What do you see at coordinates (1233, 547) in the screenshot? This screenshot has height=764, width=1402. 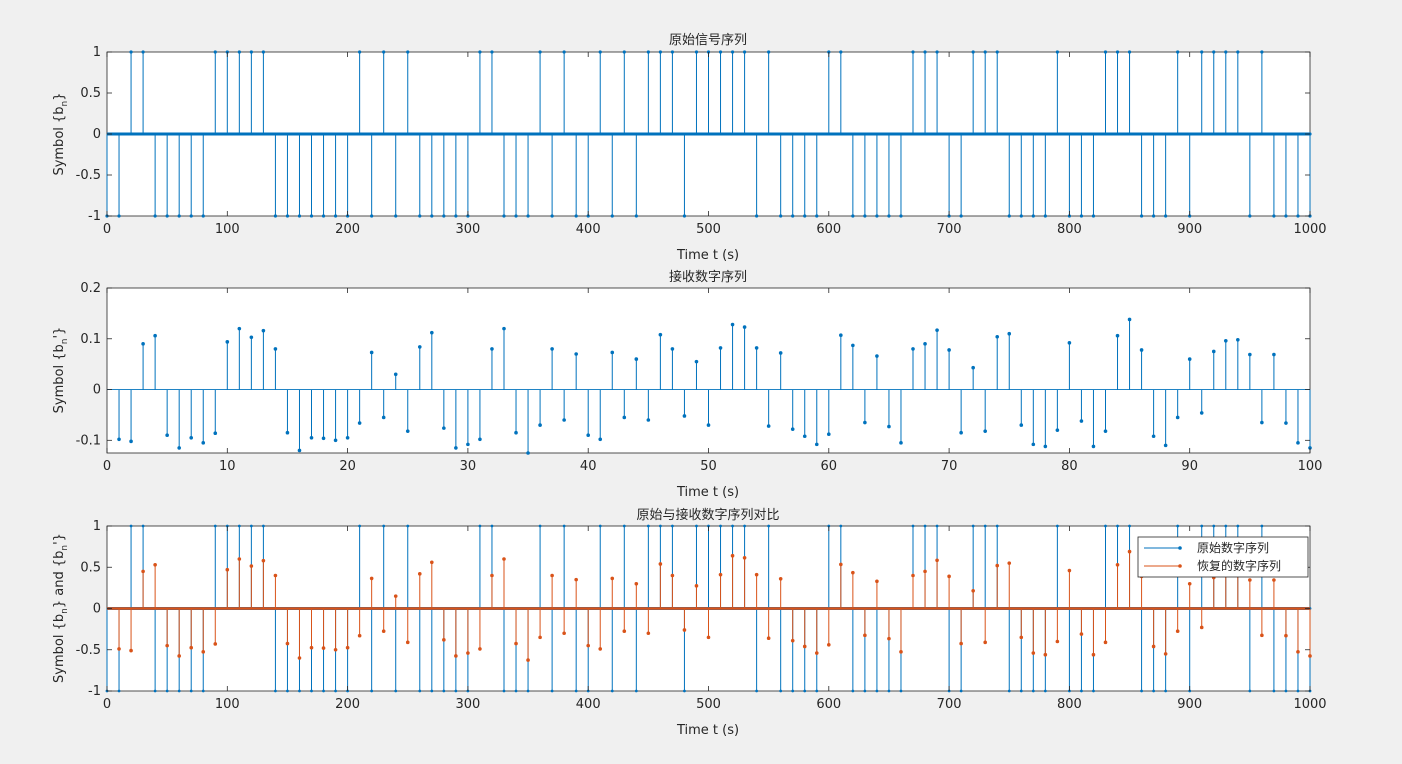 I see `legend-label-original: 原始数字序列` at bounding box center [1233, 547].